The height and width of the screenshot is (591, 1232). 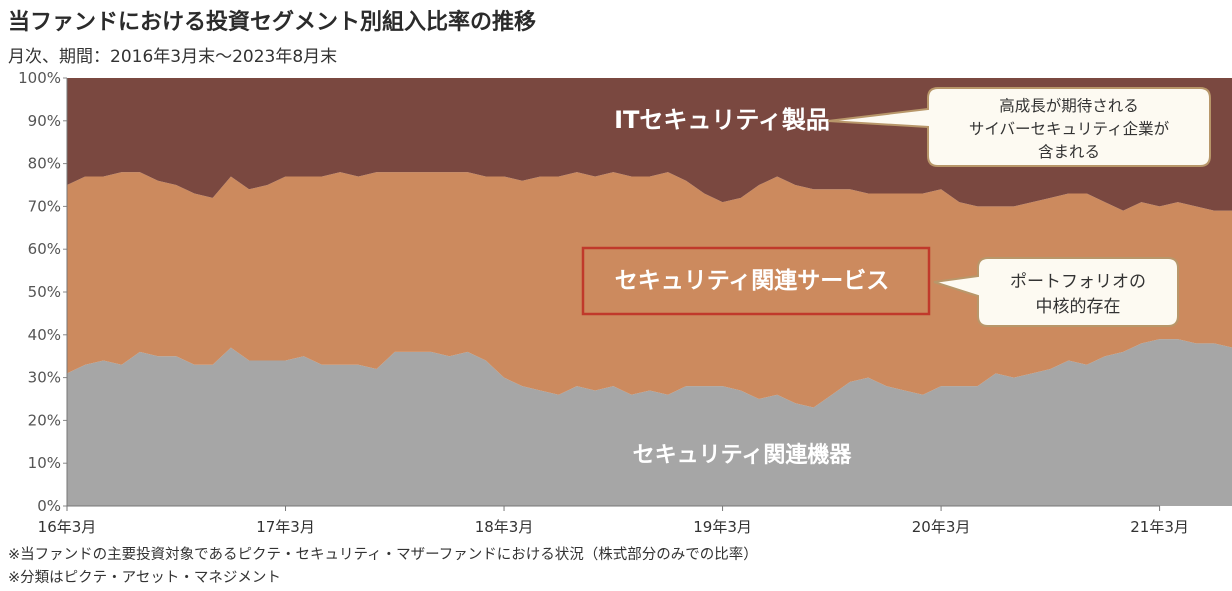 I want to click on y-tick-label: 100%, so click(x=39, y=78).